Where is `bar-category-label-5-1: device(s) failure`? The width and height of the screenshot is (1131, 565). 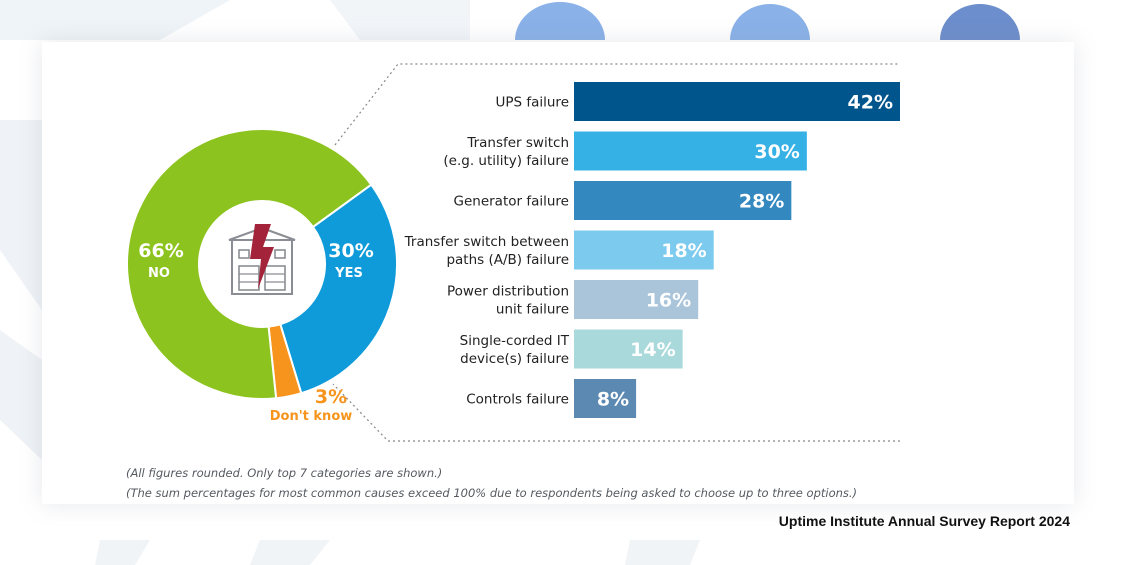 bar-category-label-5-1: device(s) failure is located at coordinates (514, 359).